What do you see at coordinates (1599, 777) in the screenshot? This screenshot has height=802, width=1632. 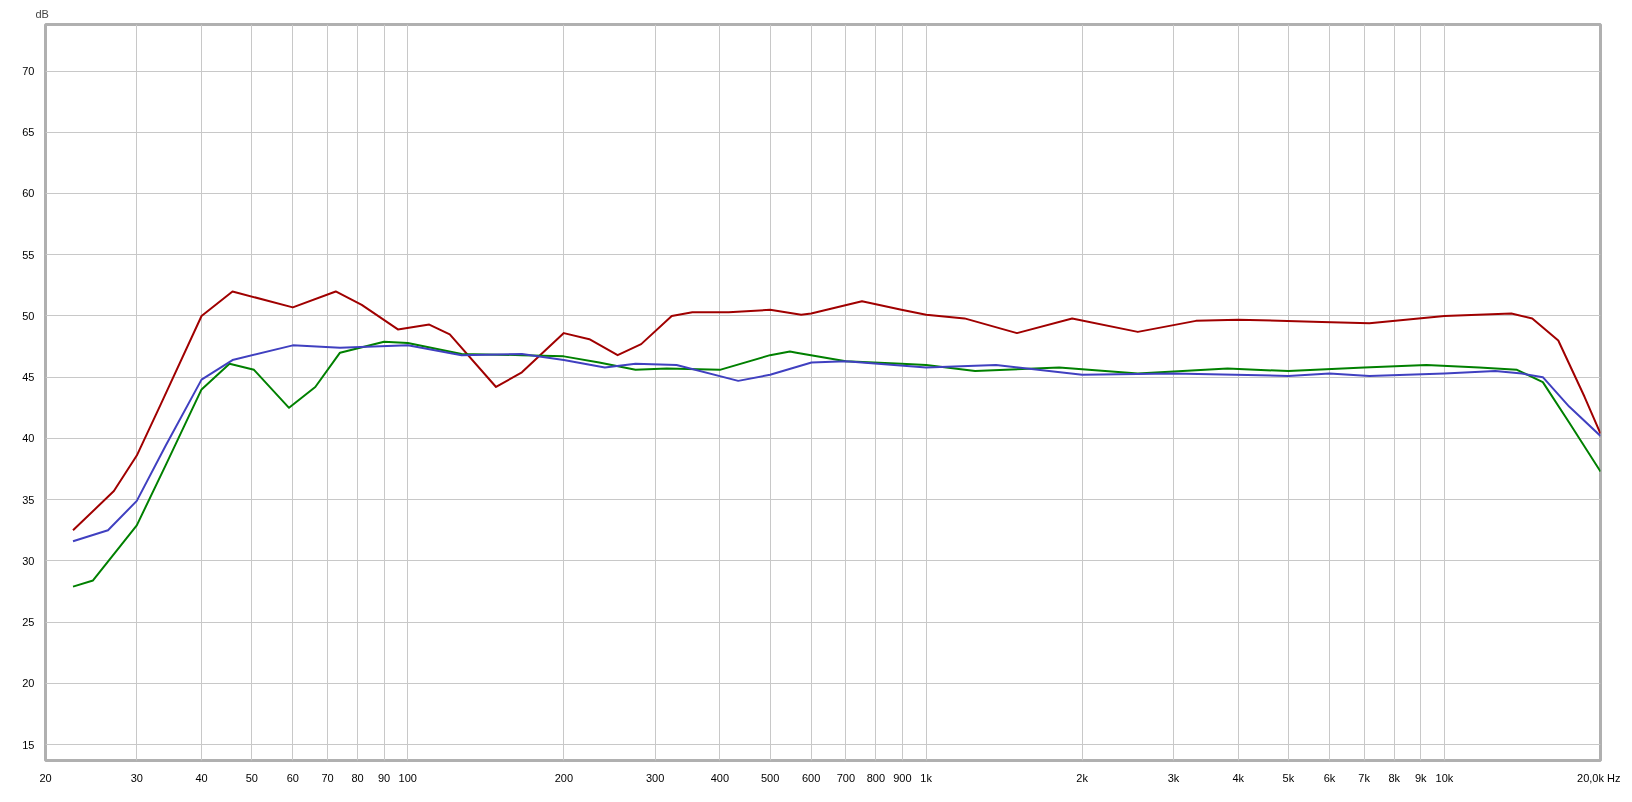 I see `x-tick-label: 20,0k Hz` at bounding box center [1599, 777].